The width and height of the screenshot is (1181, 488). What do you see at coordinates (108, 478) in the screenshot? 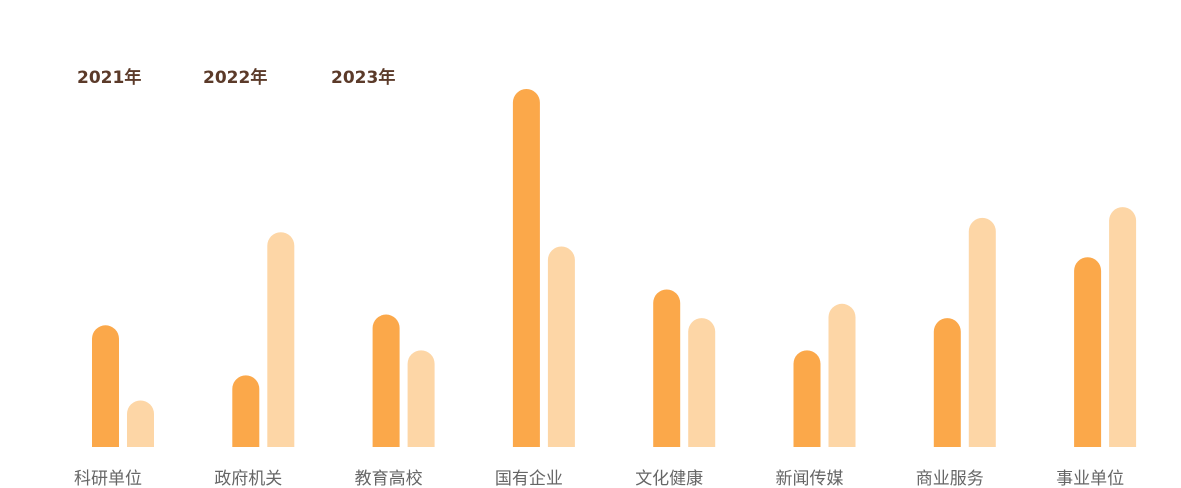
I see `x-tick-label: 科研单位` at bounding box center [108, 478].